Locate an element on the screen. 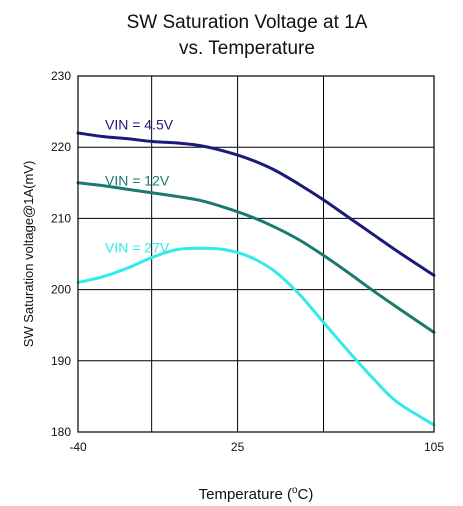 The height and width of the screenshot is (506, 463). series-labels: VIN = 4.5V VIN = 12V VIN = 27V is located at coordinates (139, 185).